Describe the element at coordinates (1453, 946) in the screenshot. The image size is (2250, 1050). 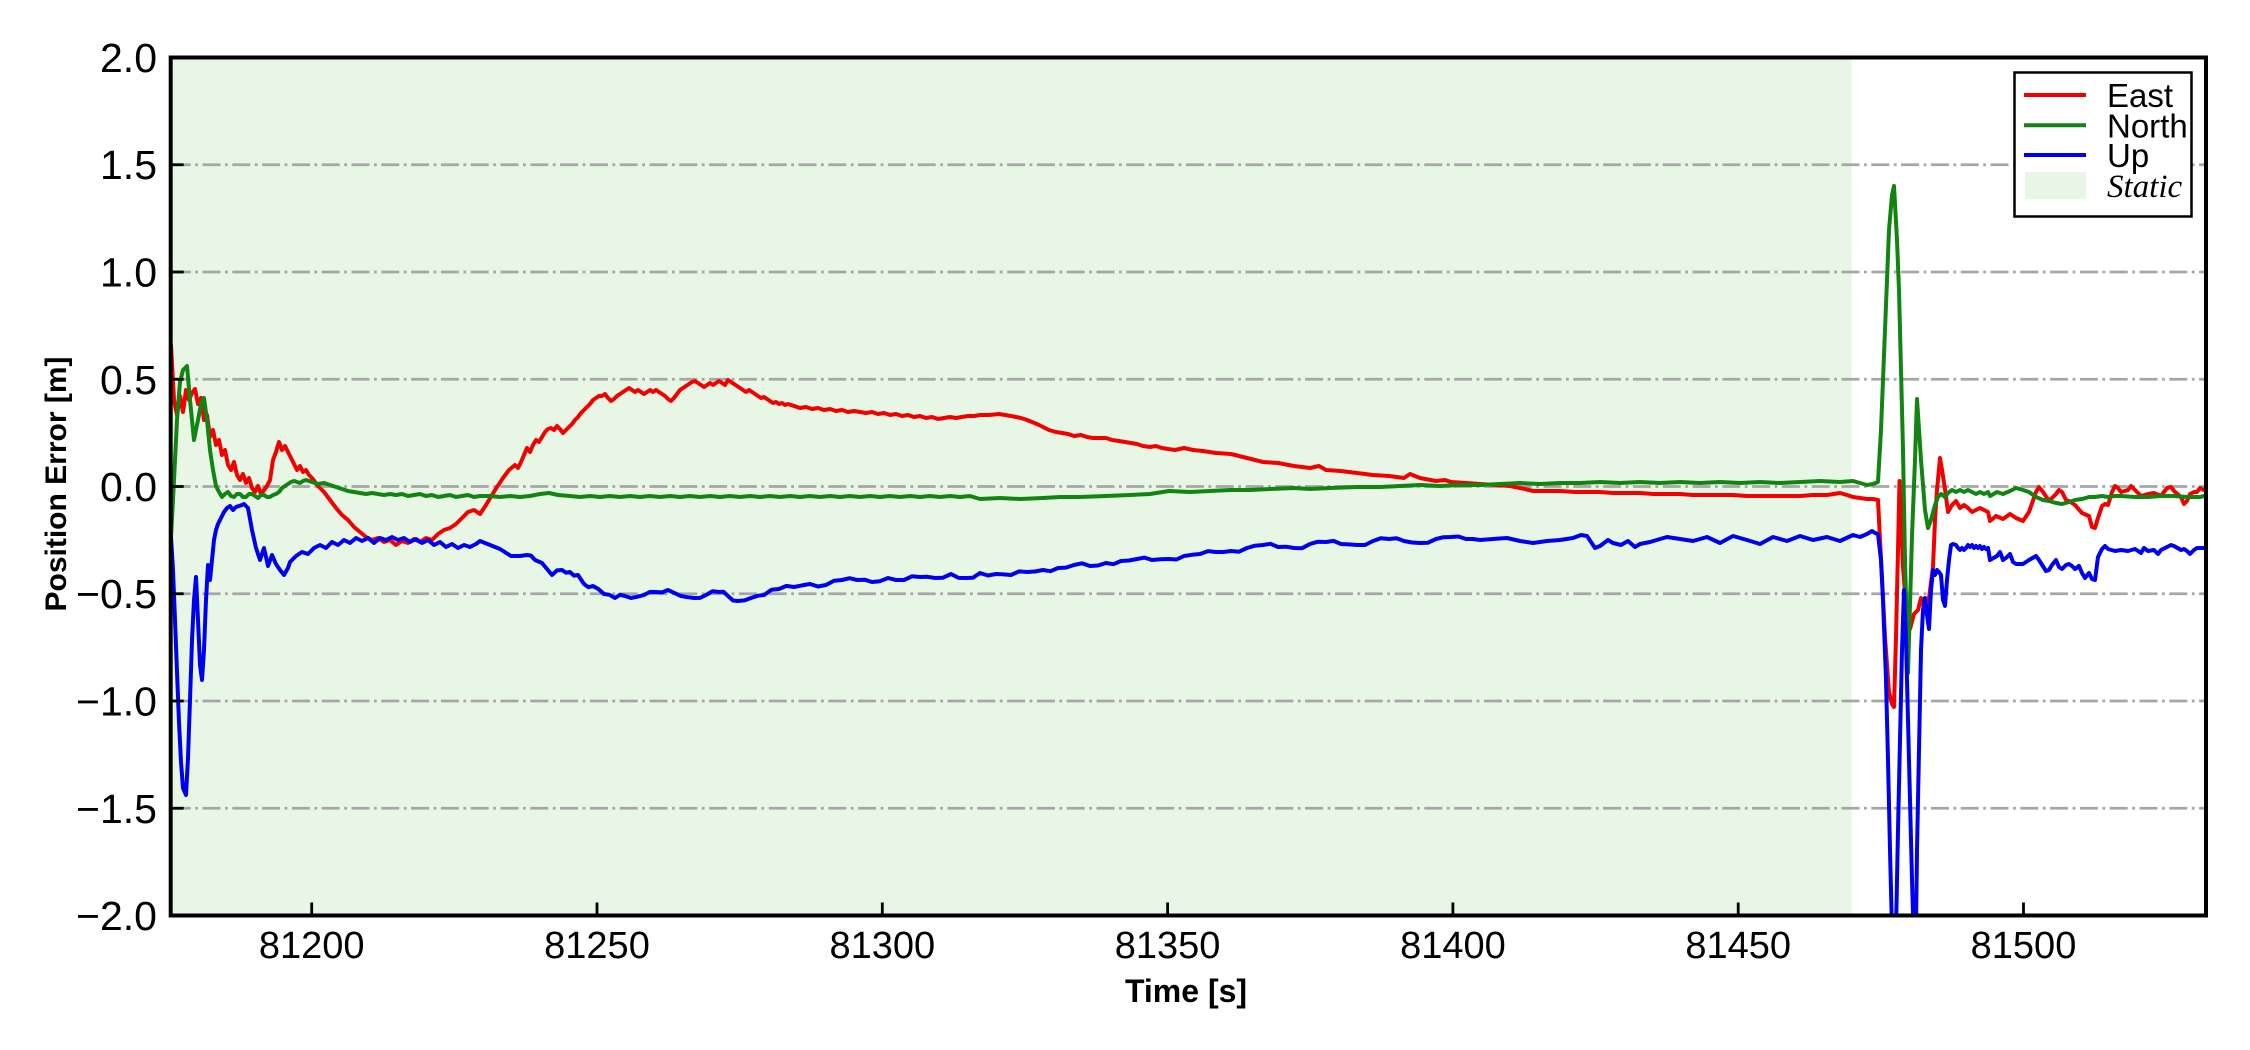
I see `svg-text: 81400` at that location.